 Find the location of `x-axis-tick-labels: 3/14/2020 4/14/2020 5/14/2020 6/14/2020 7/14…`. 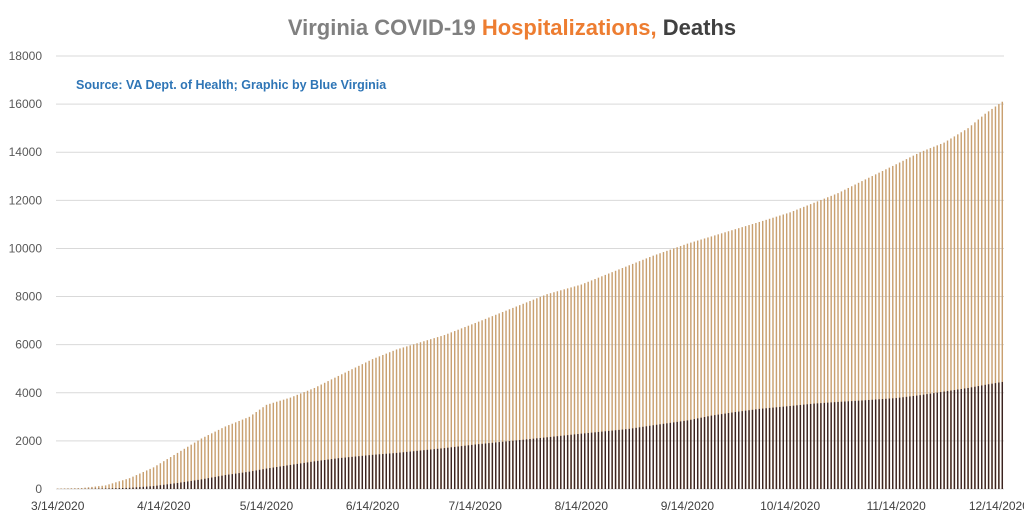

x-axis-tick-labels: 3/14/2020 4/14/2020 5/14/2020 6/14/2020 7/14… is located at coordinates (527, 506).